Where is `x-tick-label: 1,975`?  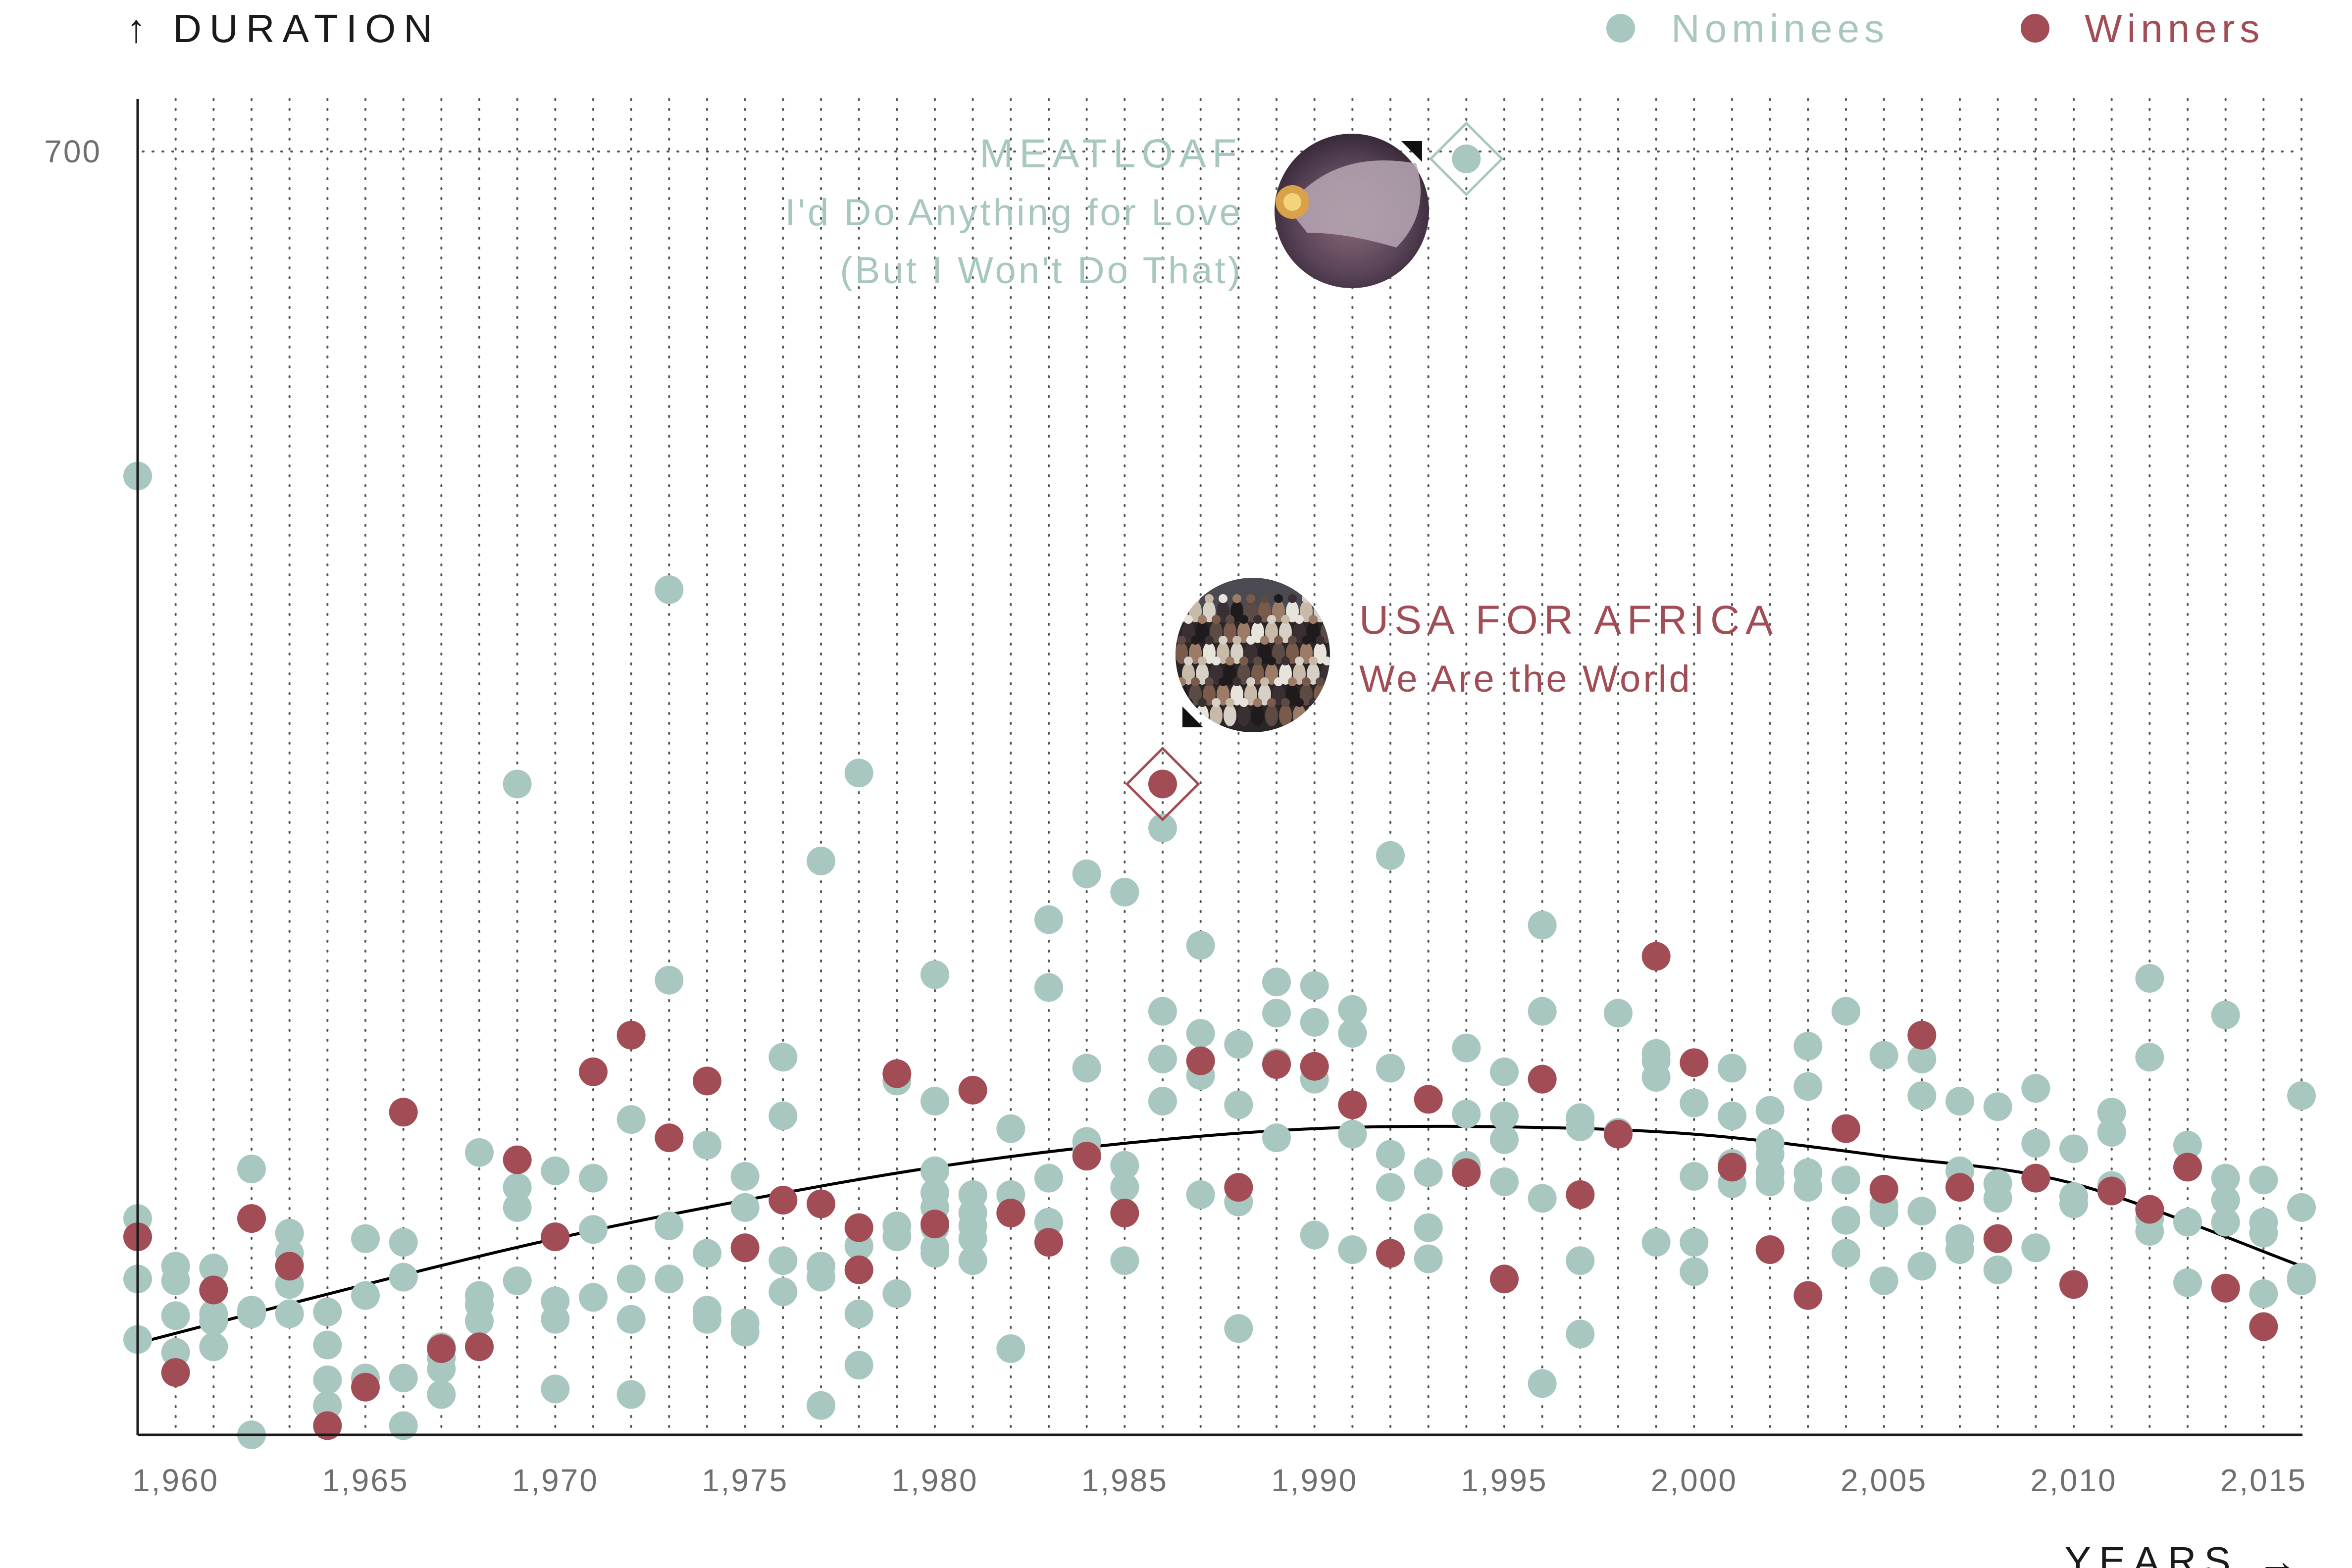
x-tick-label: 1,975 is located at coordinates (745, 1480).